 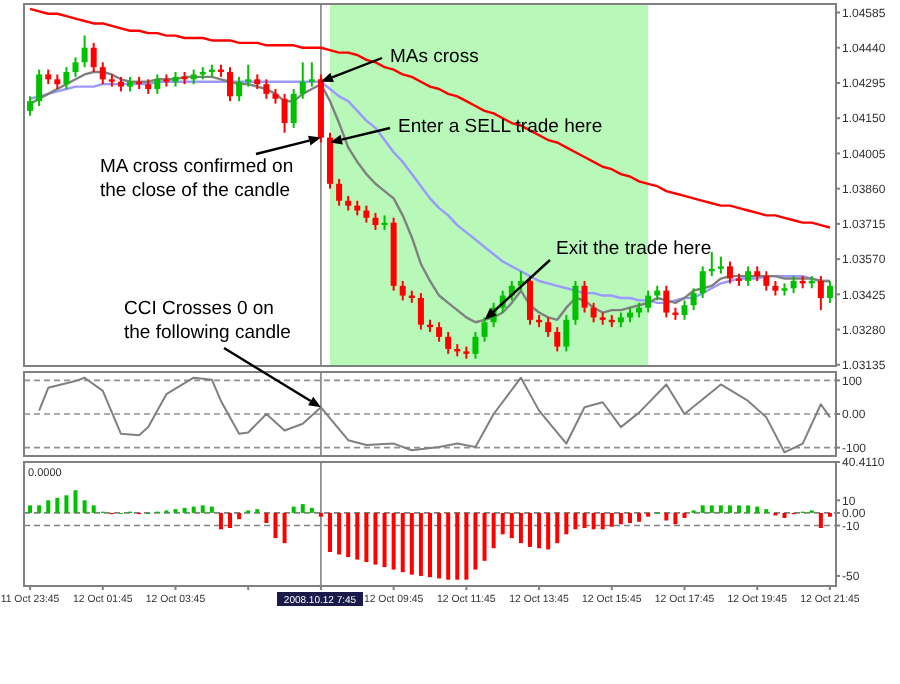 What do you see at coordinates (207, 321) in the screenshot?
I see `annotation: CCI Crosses 0 on the following candle` at bounding box center [207, 321].